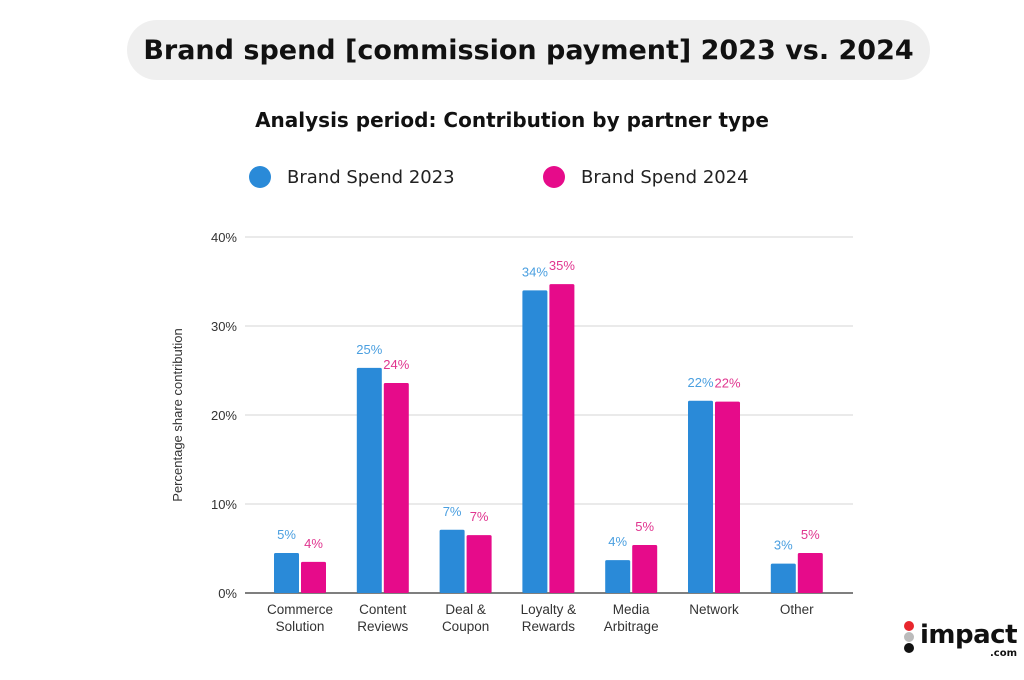 This screenshot has width=1024, height=680. I want to click on data-label: 34%, so click(535, 271).